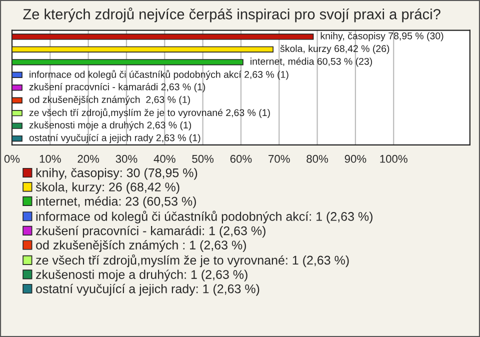 This screenshot has height=337, width=480. What do you see at coordinates (114, 139) in the screenshot?
I see `data-label: ostatní vyučující a jejich rady 2,63 % (1)` at bounding box center [114, 139].